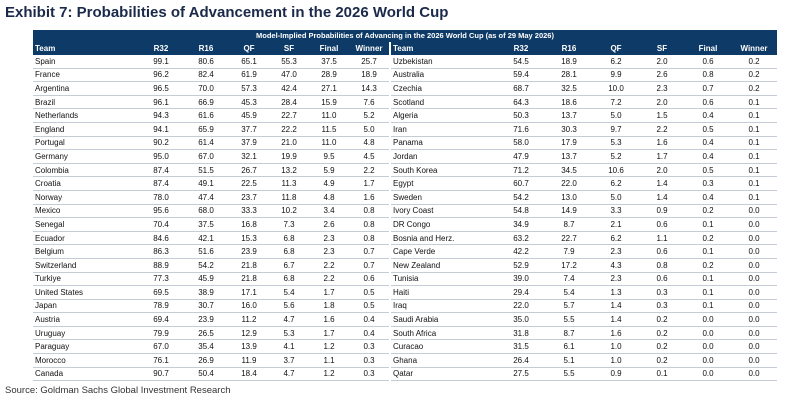 This screenshot has height=401, width=800. What do you see at coordinates (569, 156) in the screenshot?
I see `cell-r16: 13.7` at bounding box center [569, 156].